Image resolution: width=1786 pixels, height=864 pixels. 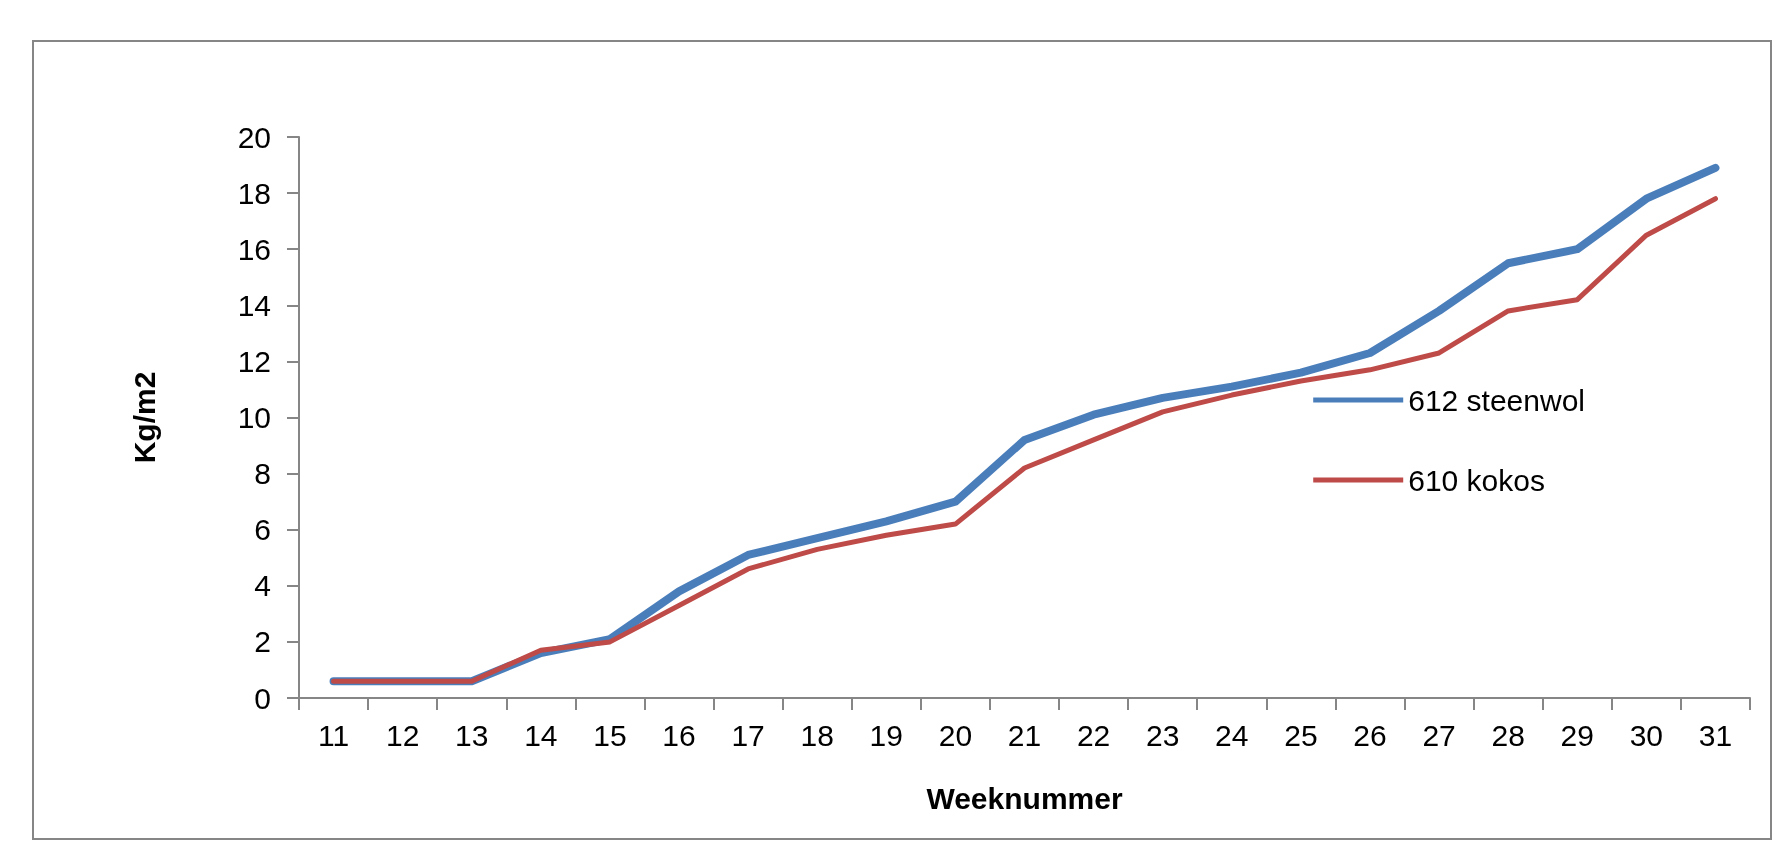 I want to click on x-tick-label: 12, so click(x=402, y=735).